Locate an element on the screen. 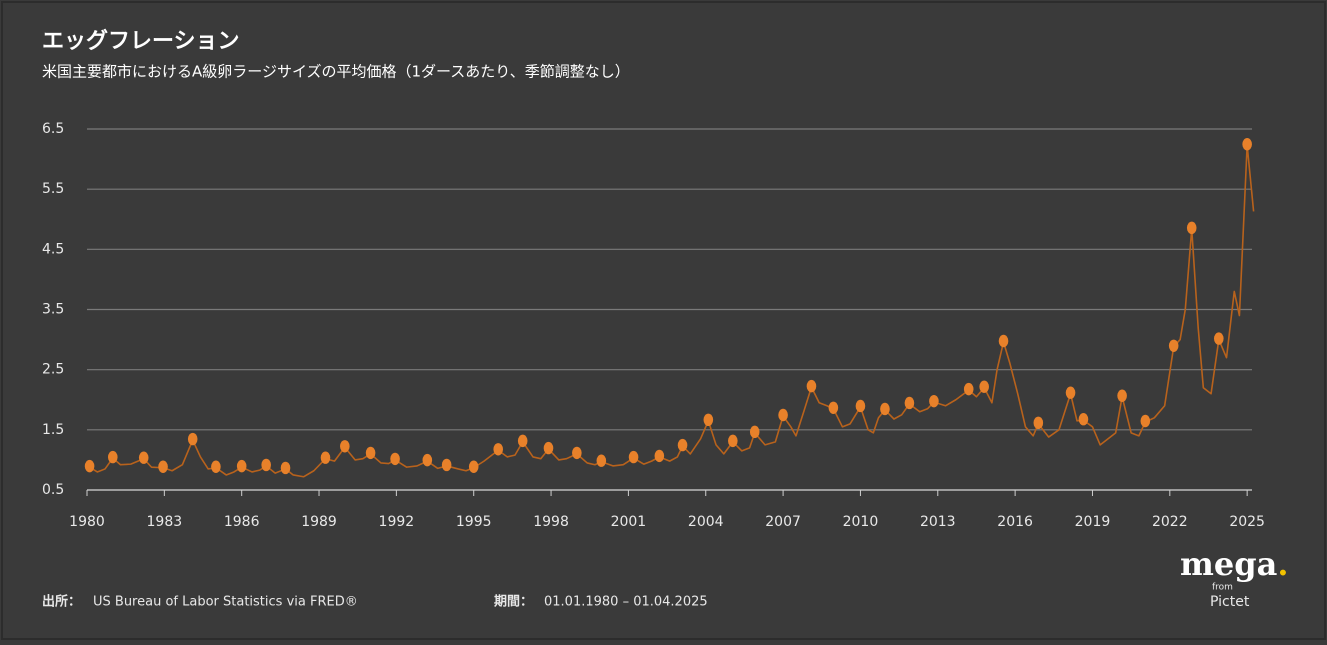 The height and width of the screenshot is (645, 1327). chart-subtitle: 米国主要都市におけるA級卵ラージサイズの平均価格（1ダースあたり、季節調整なし） is located at coordinates (336, 72).